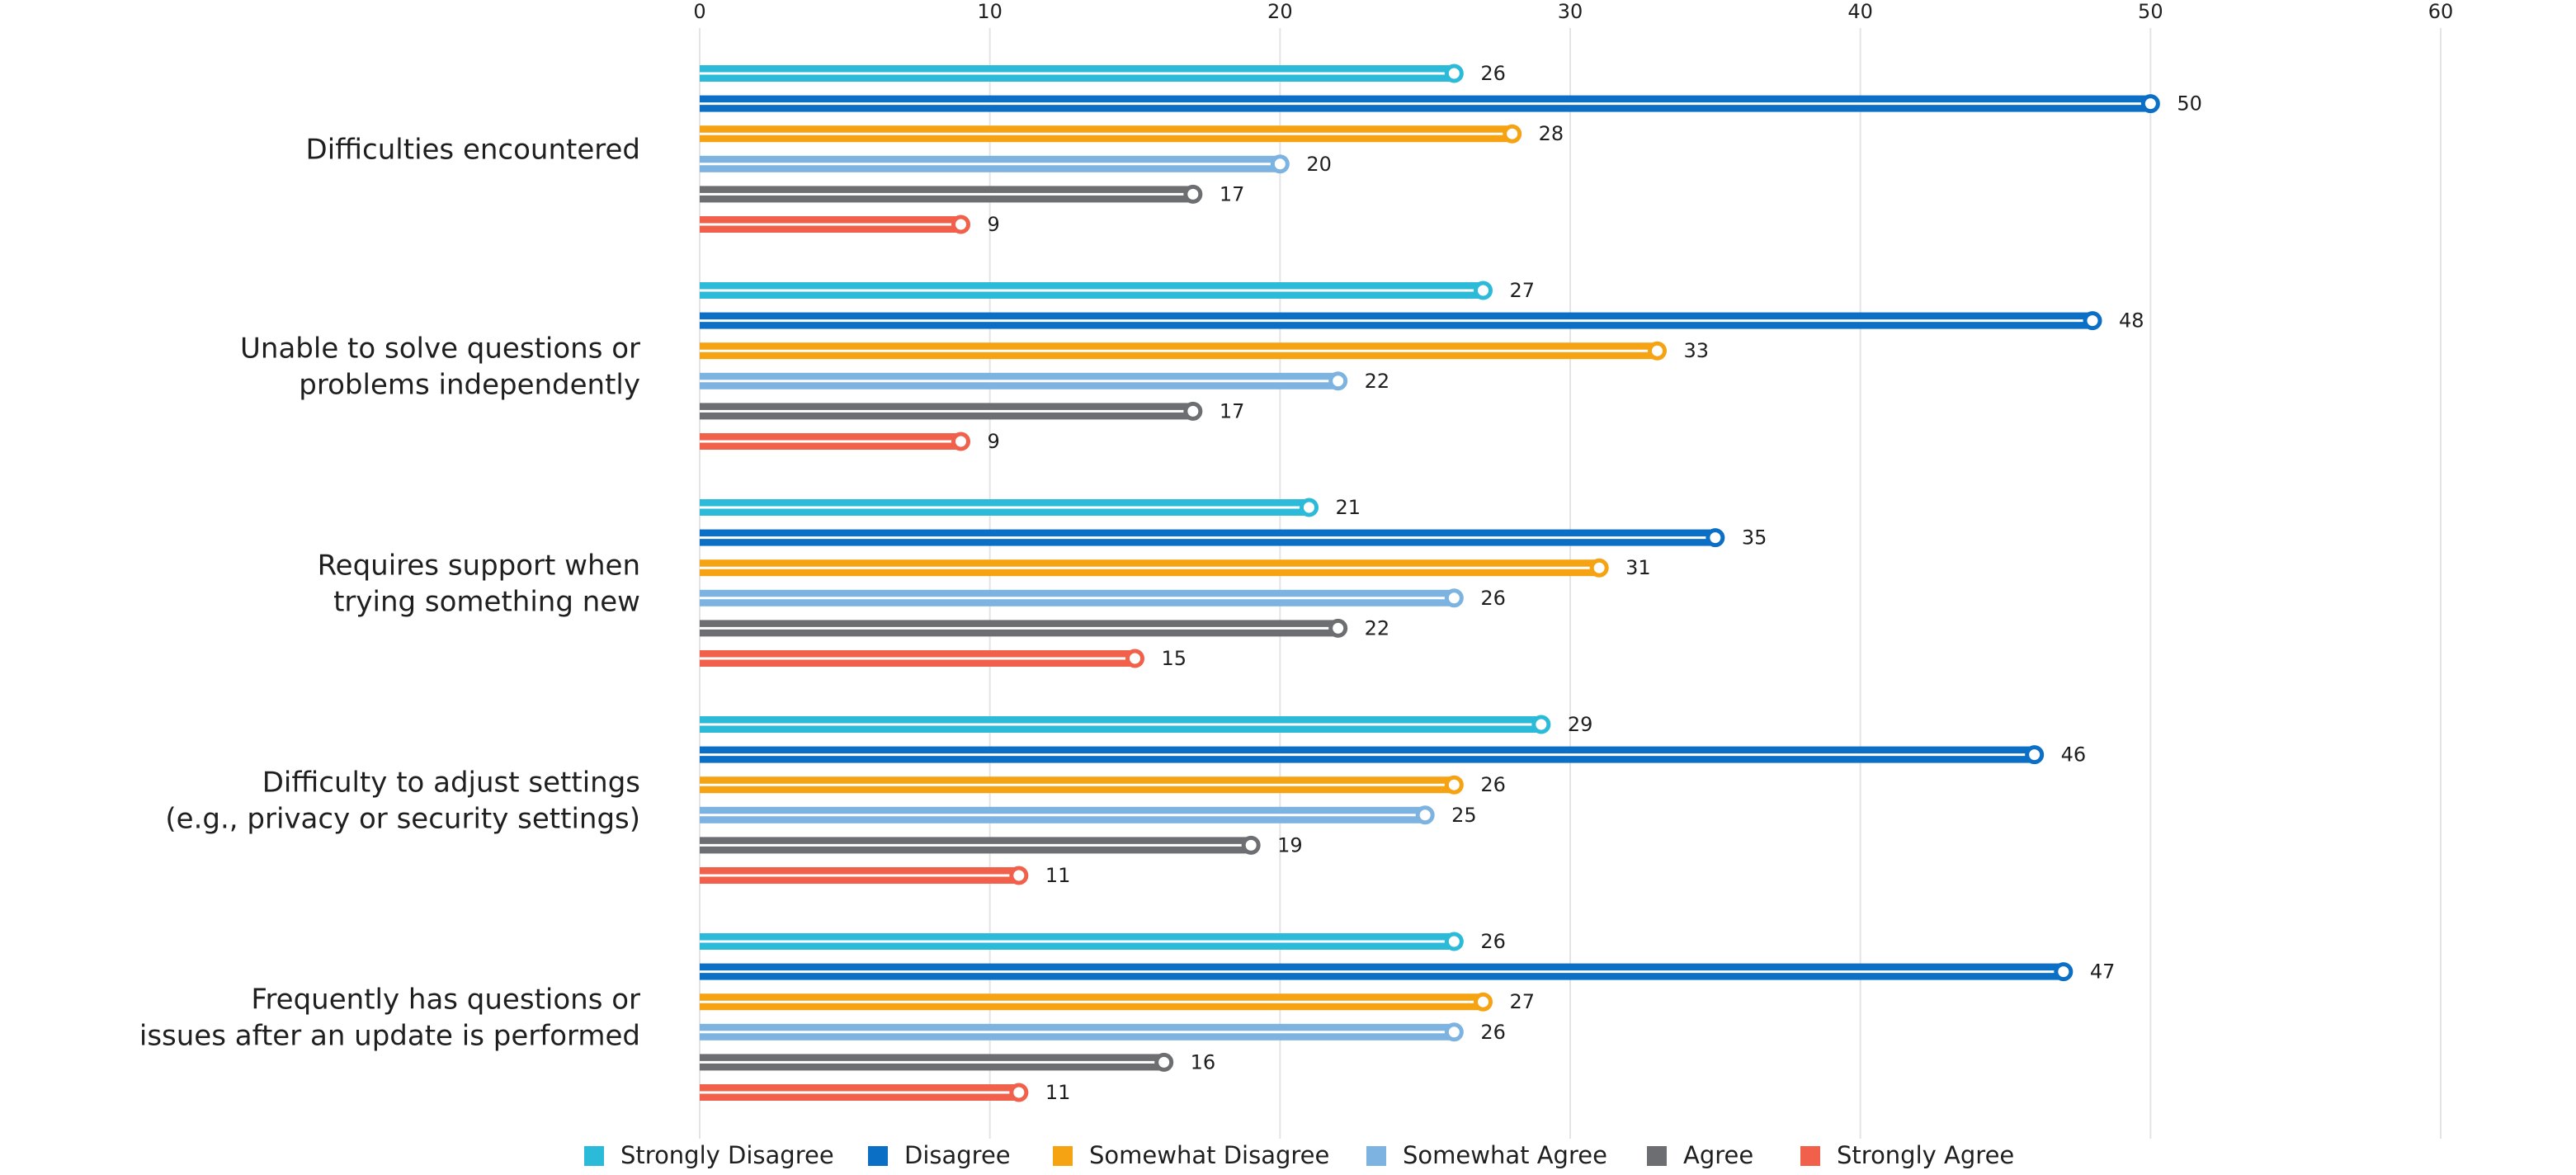  Describe the element at coordinates (1860, 11) in the screenshot. I see `x-tick-label: 40` at that location.